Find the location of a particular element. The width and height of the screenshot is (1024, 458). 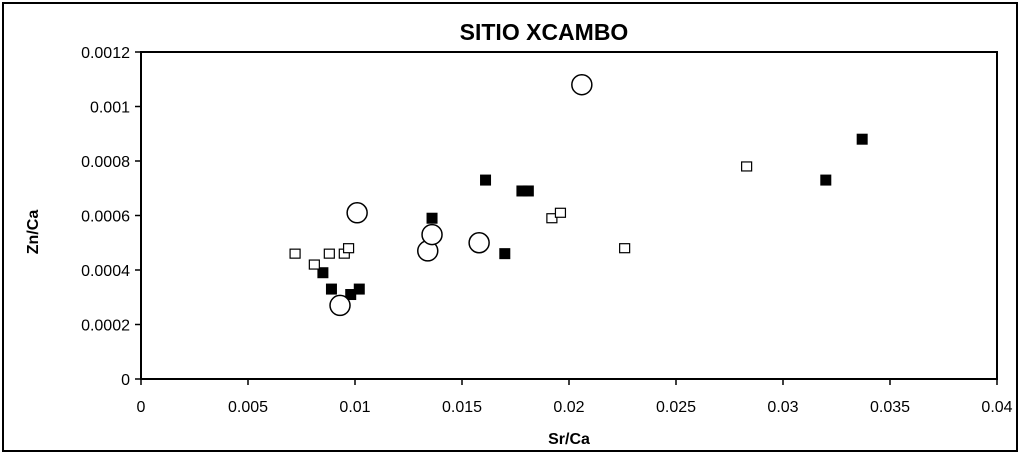

y-tick-label: 0.0008 is located at coordinates (105, 162).